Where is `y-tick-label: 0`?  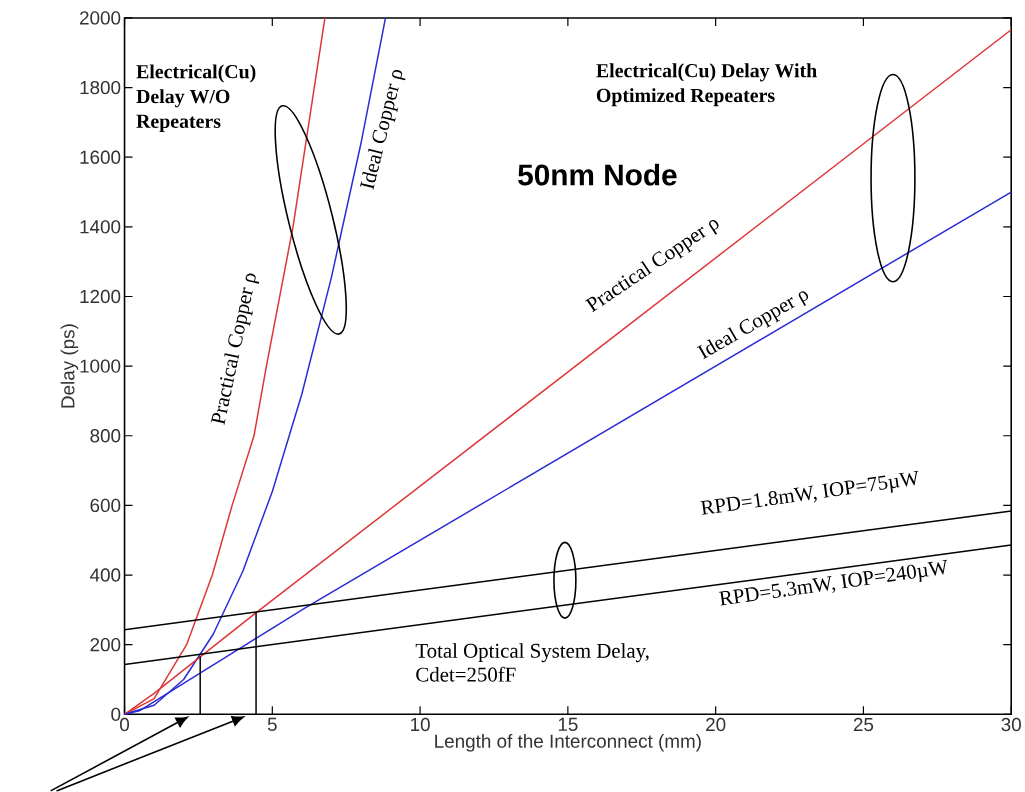
y-tick-label: 0 is located at coordinates (116, 714).